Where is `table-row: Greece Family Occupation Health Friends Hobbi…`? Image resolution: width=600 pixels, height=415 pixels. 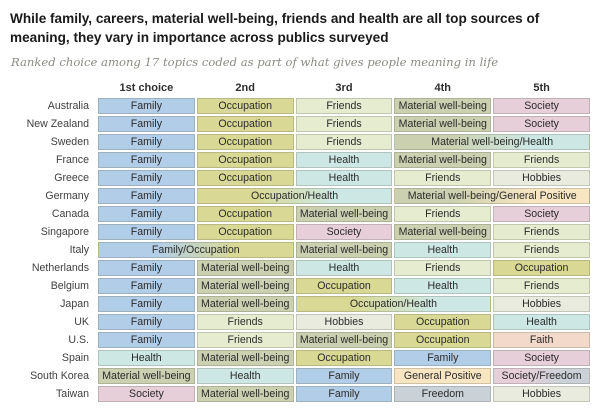
table-row: Greece Family Occupation Health Friends Hobbi… is located at coordinates (300, 177).